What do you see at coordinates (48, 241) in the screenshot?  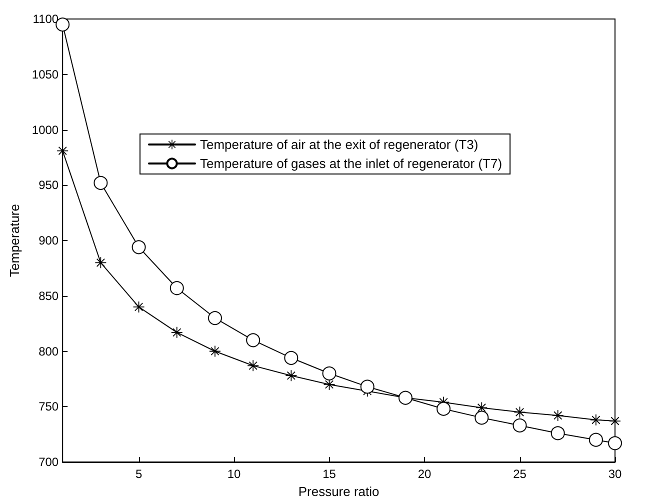 I see `y-tick-label: 900` at bounding box center [48, 241].